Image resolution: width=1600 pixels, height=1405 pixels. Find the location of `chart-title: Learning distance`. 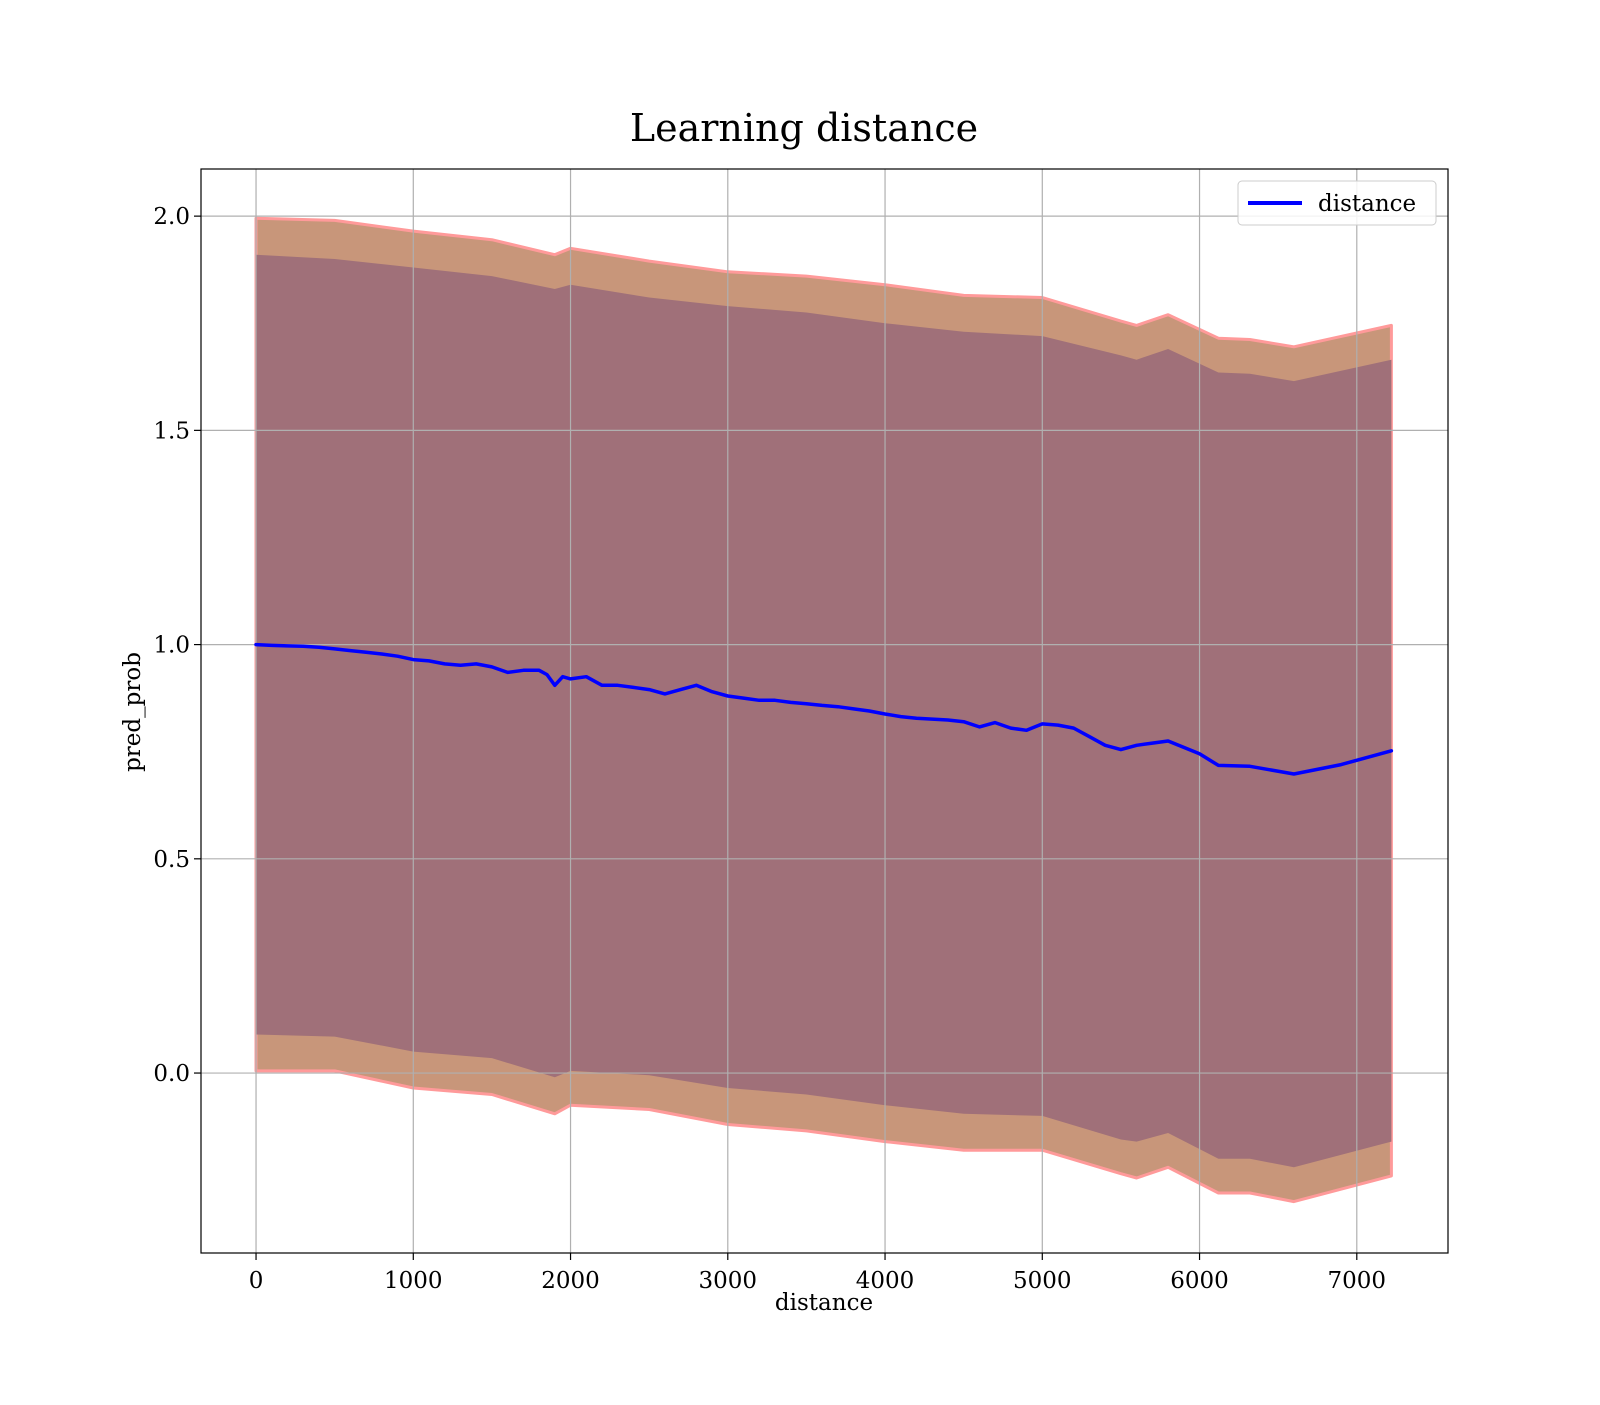

chart-title: Learning distance is located at coordinates (804, 128).